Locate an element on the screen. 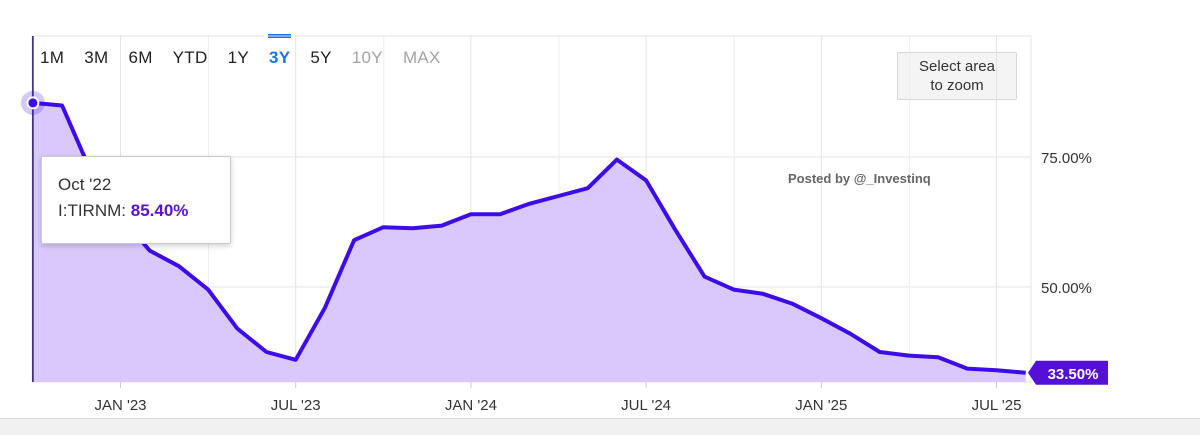  x-tick-label: JUL '23 is located at coordinates (296, 405).